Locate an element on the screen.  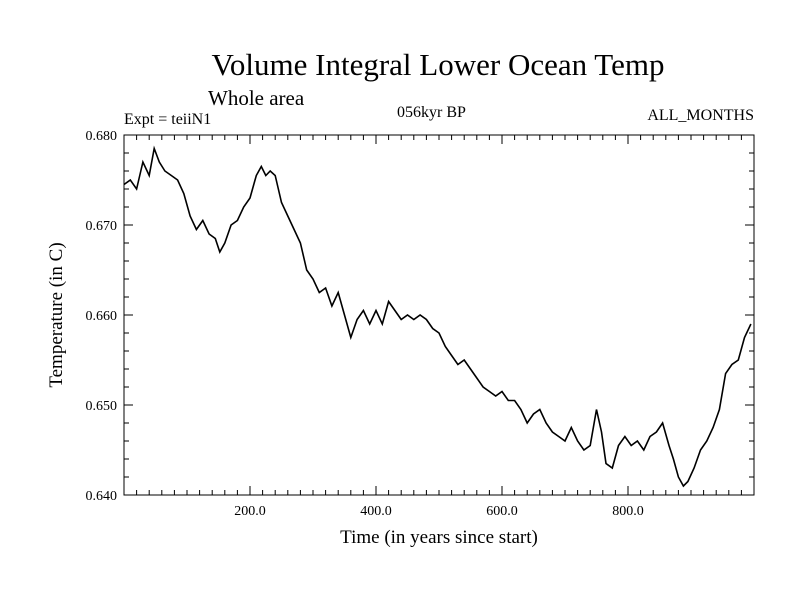
y-tick-label: 0.680 is located at coordinates (102, 136).